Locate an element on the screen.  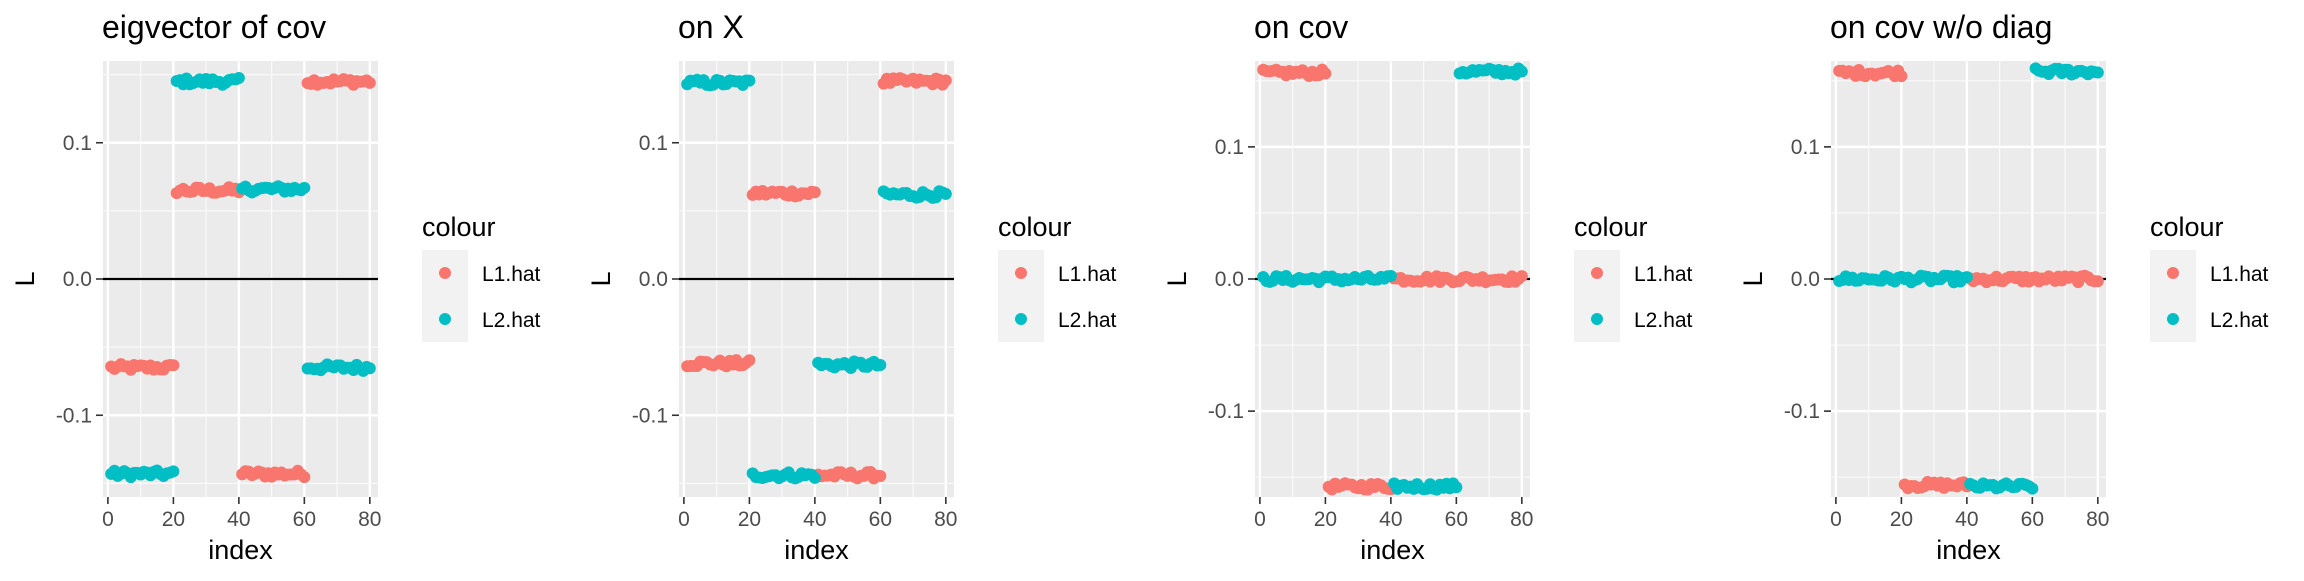
panel-title: on cov is located at coordinates (1301, 27).